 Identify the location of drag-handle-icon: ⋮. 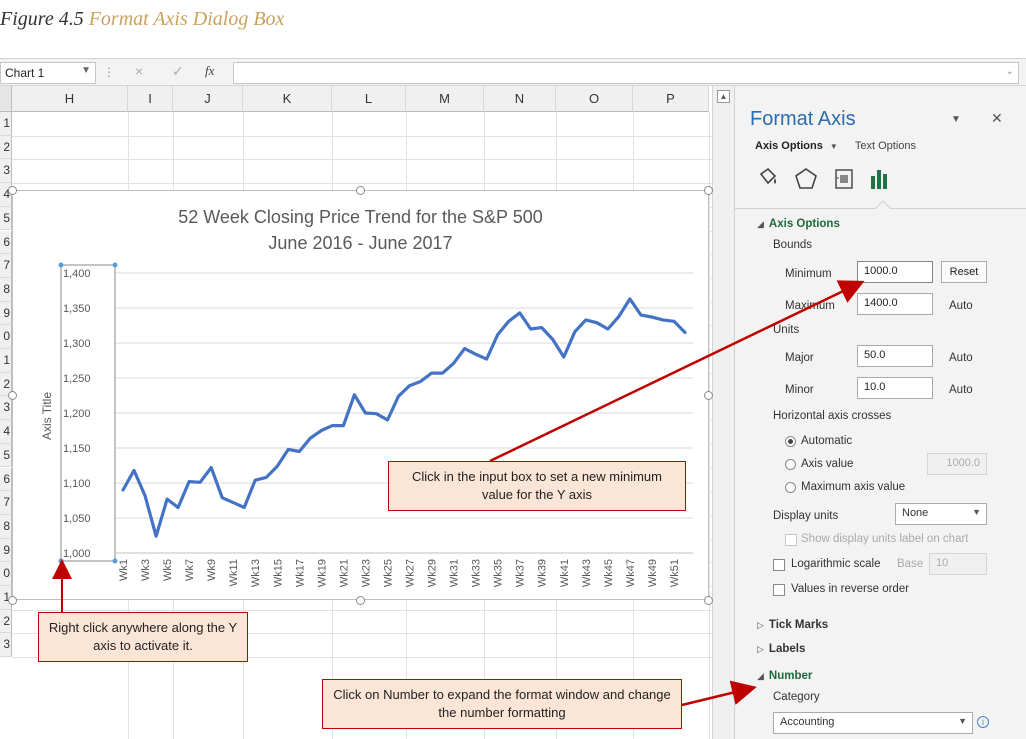
(109, 72).